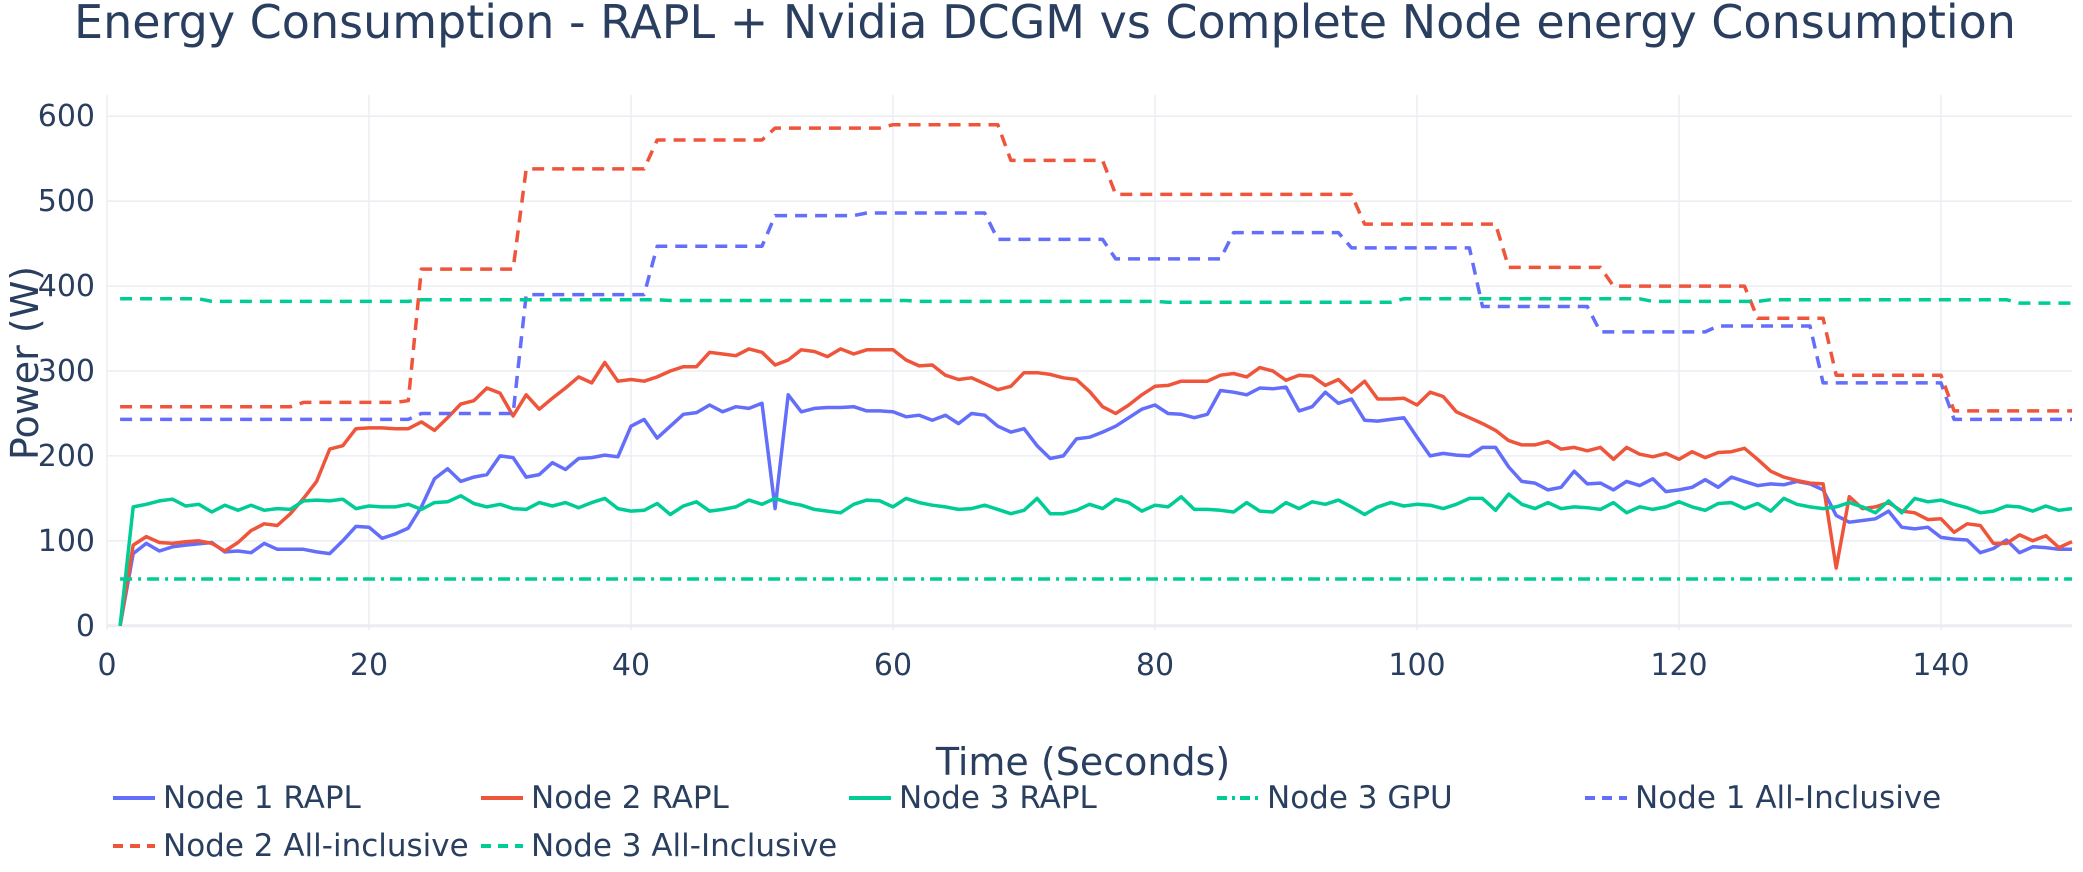  Describe the element at coordinates (66, 456) in the screenshot. I see `y-tick-label: 200` at that location.